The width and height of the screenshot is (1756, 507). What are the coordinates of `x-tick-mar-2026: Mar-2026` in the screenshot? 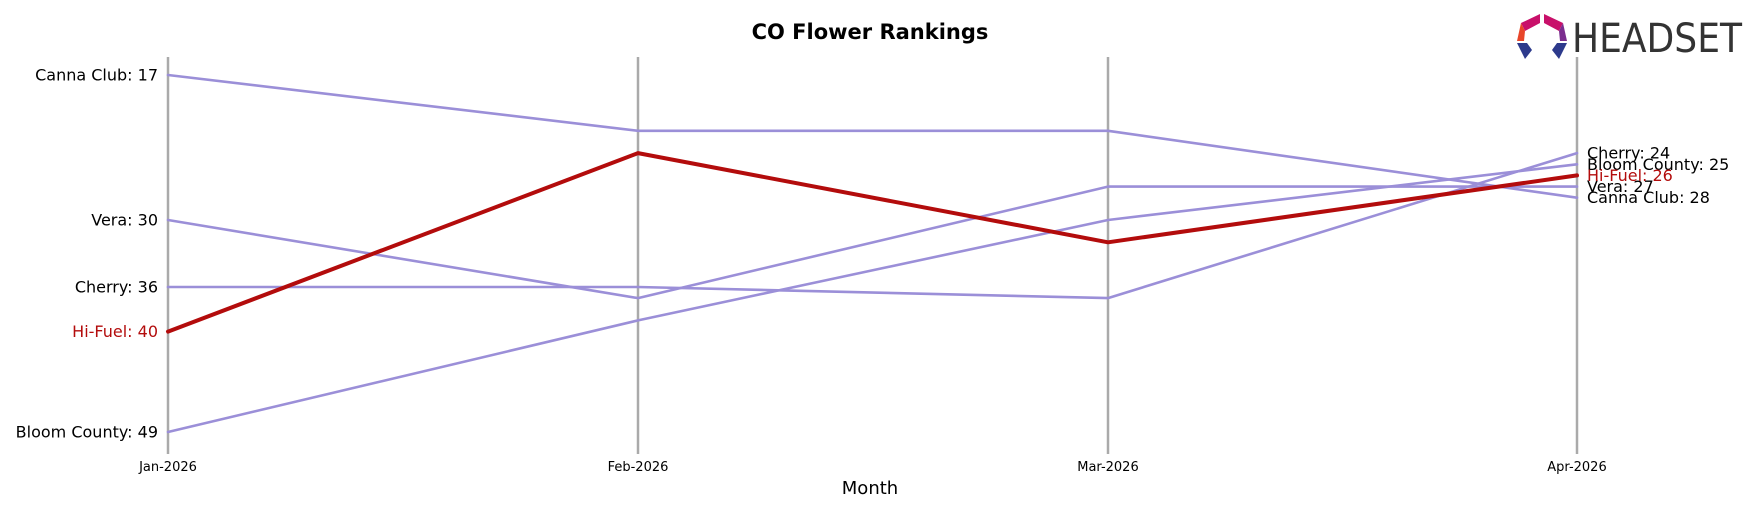 It's located at (1107, 467).